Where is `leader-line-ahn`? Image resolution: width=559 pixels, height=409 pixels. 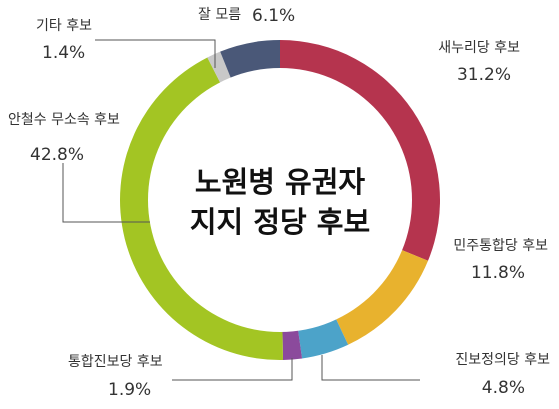
leader-line-ahn is located at coordinates (106, 193).